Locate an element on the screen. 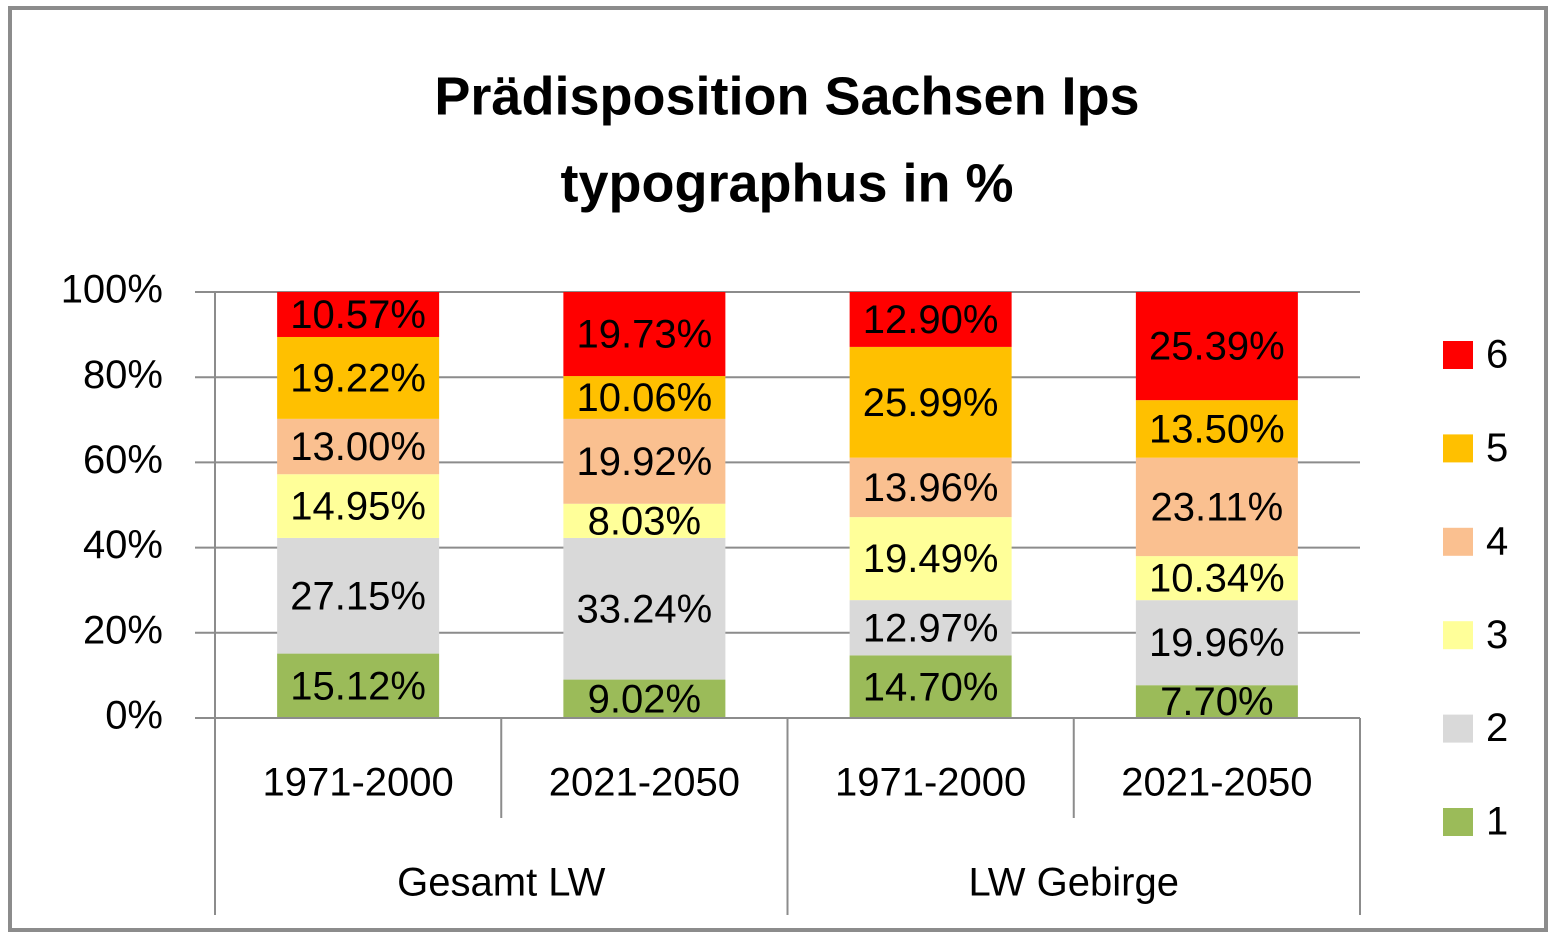  legend-label: 2 is located at coordinates (1497, 728).